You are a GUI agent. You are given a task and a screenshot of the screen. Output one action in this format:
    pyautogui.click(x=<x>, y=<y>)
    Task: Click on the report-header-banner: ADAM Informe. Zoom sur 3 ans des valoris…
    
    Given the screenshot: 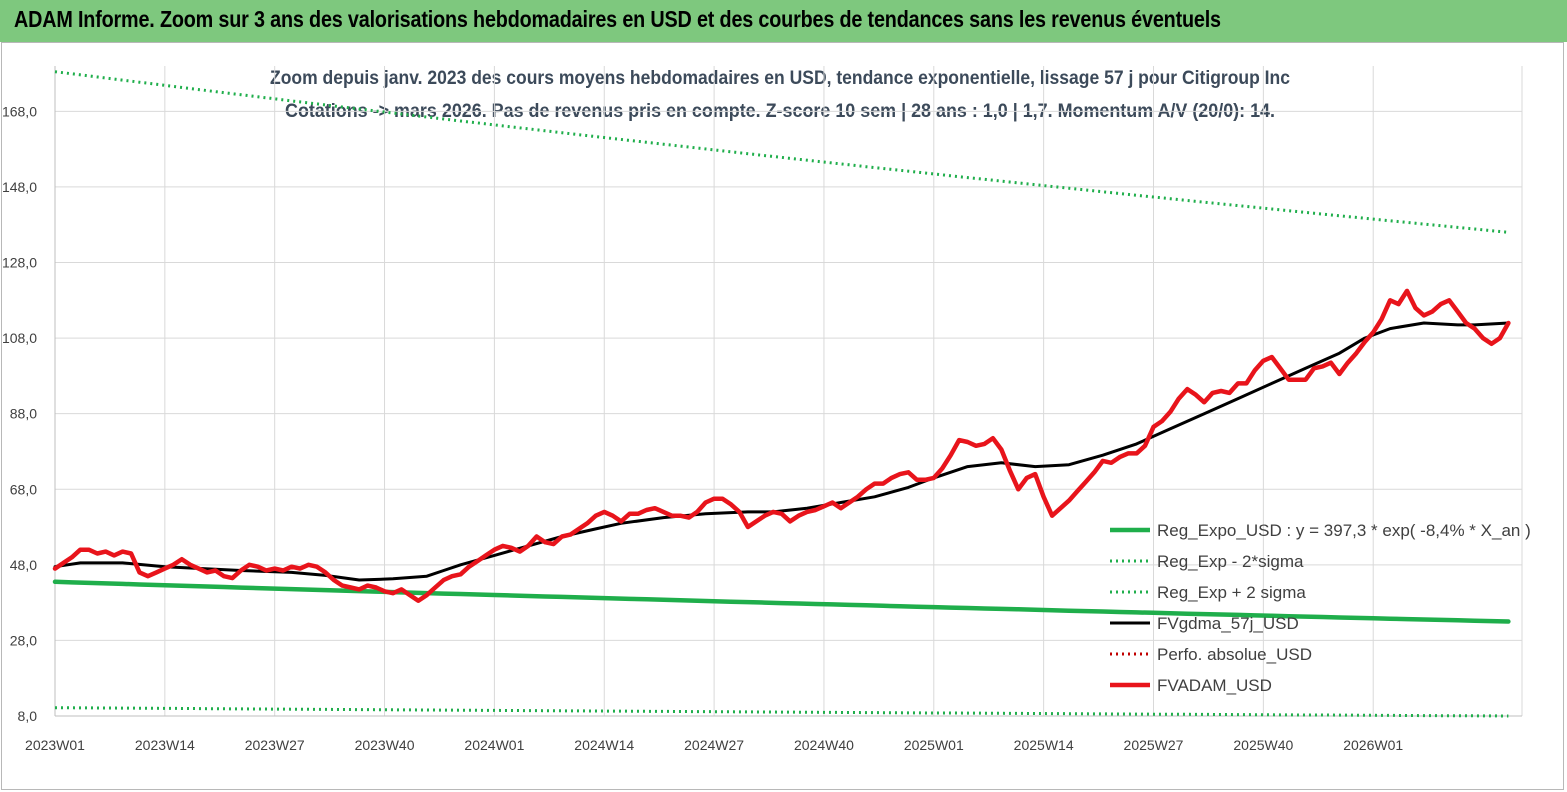 What is the action you would take?
    pyautogui.click(x=783, y=21)
    